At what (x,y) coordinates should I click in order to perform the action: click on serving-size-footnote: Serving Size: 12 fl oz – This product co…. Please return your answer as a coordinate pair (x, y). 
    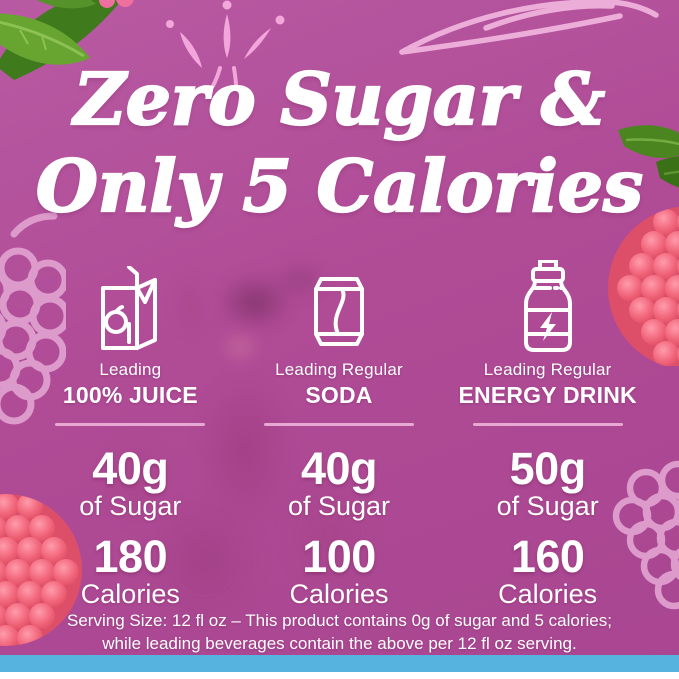
    Looking at the image, I should click on (339, 632).